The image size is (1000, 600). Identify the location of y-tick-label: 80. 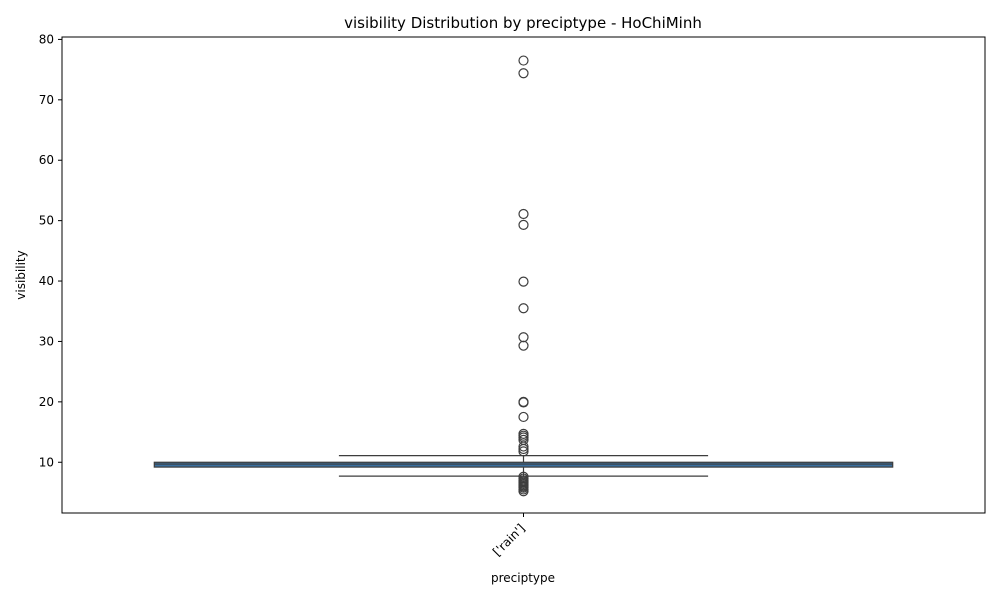
(46, 39).